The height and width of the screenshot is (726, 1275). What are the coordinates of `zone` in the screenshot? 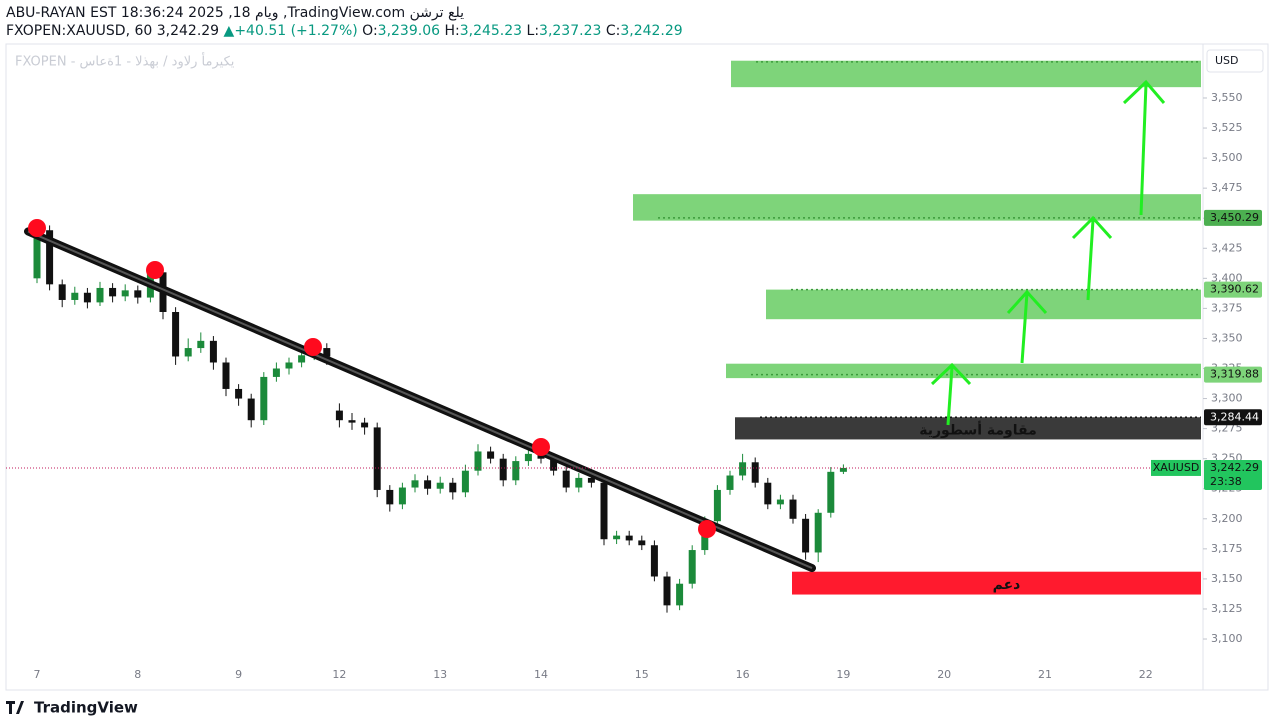 It's located at (983, 304).